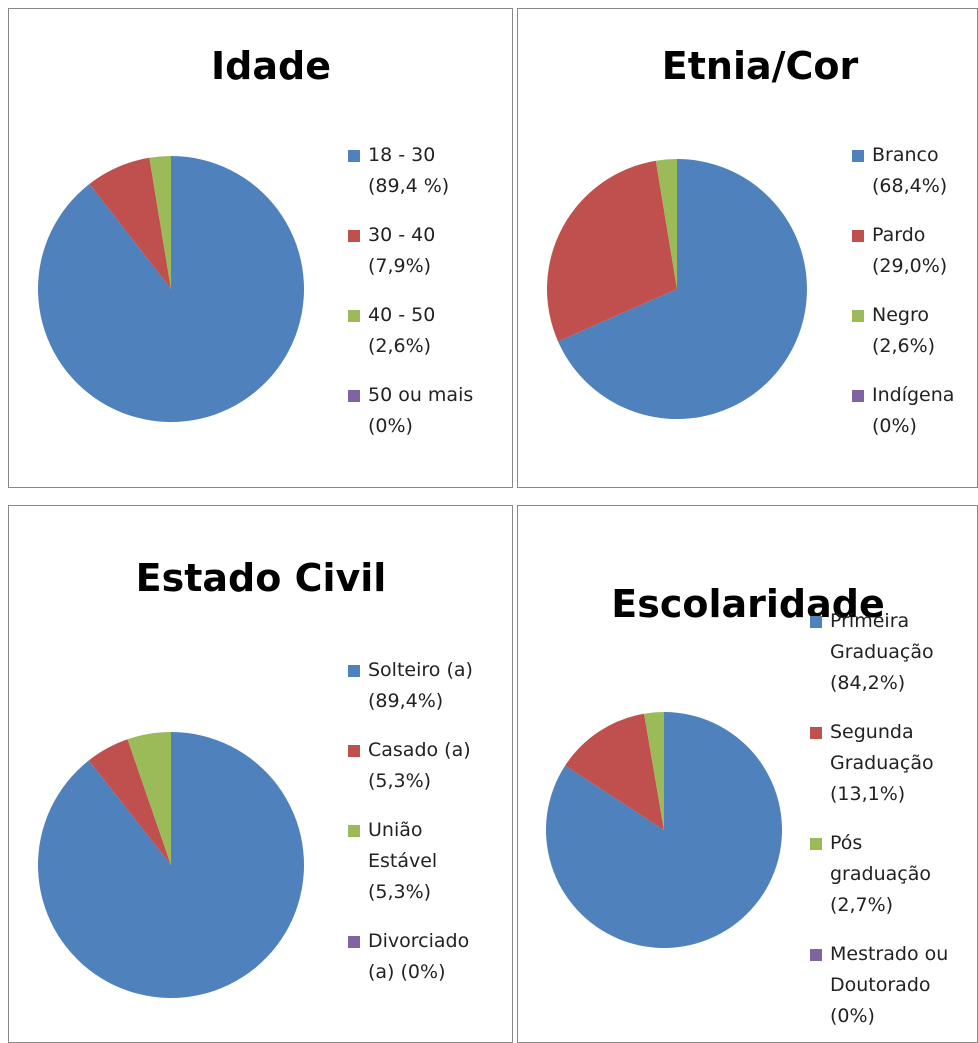  Describe the element at coordinates (915, 171) in the screenshot. I see `legend-item: Branco (68,4%)` at that location.